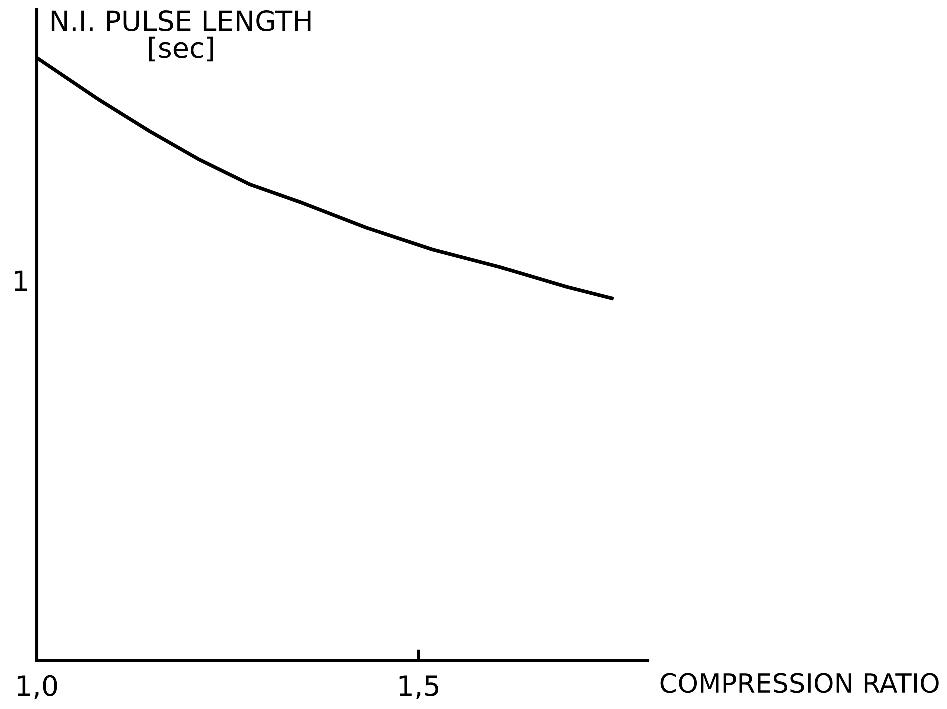  What do you see at coordinates (38, 687) in the screenshot?
I see `x-tick-label: 1,0` at bounding box center [38, 687].